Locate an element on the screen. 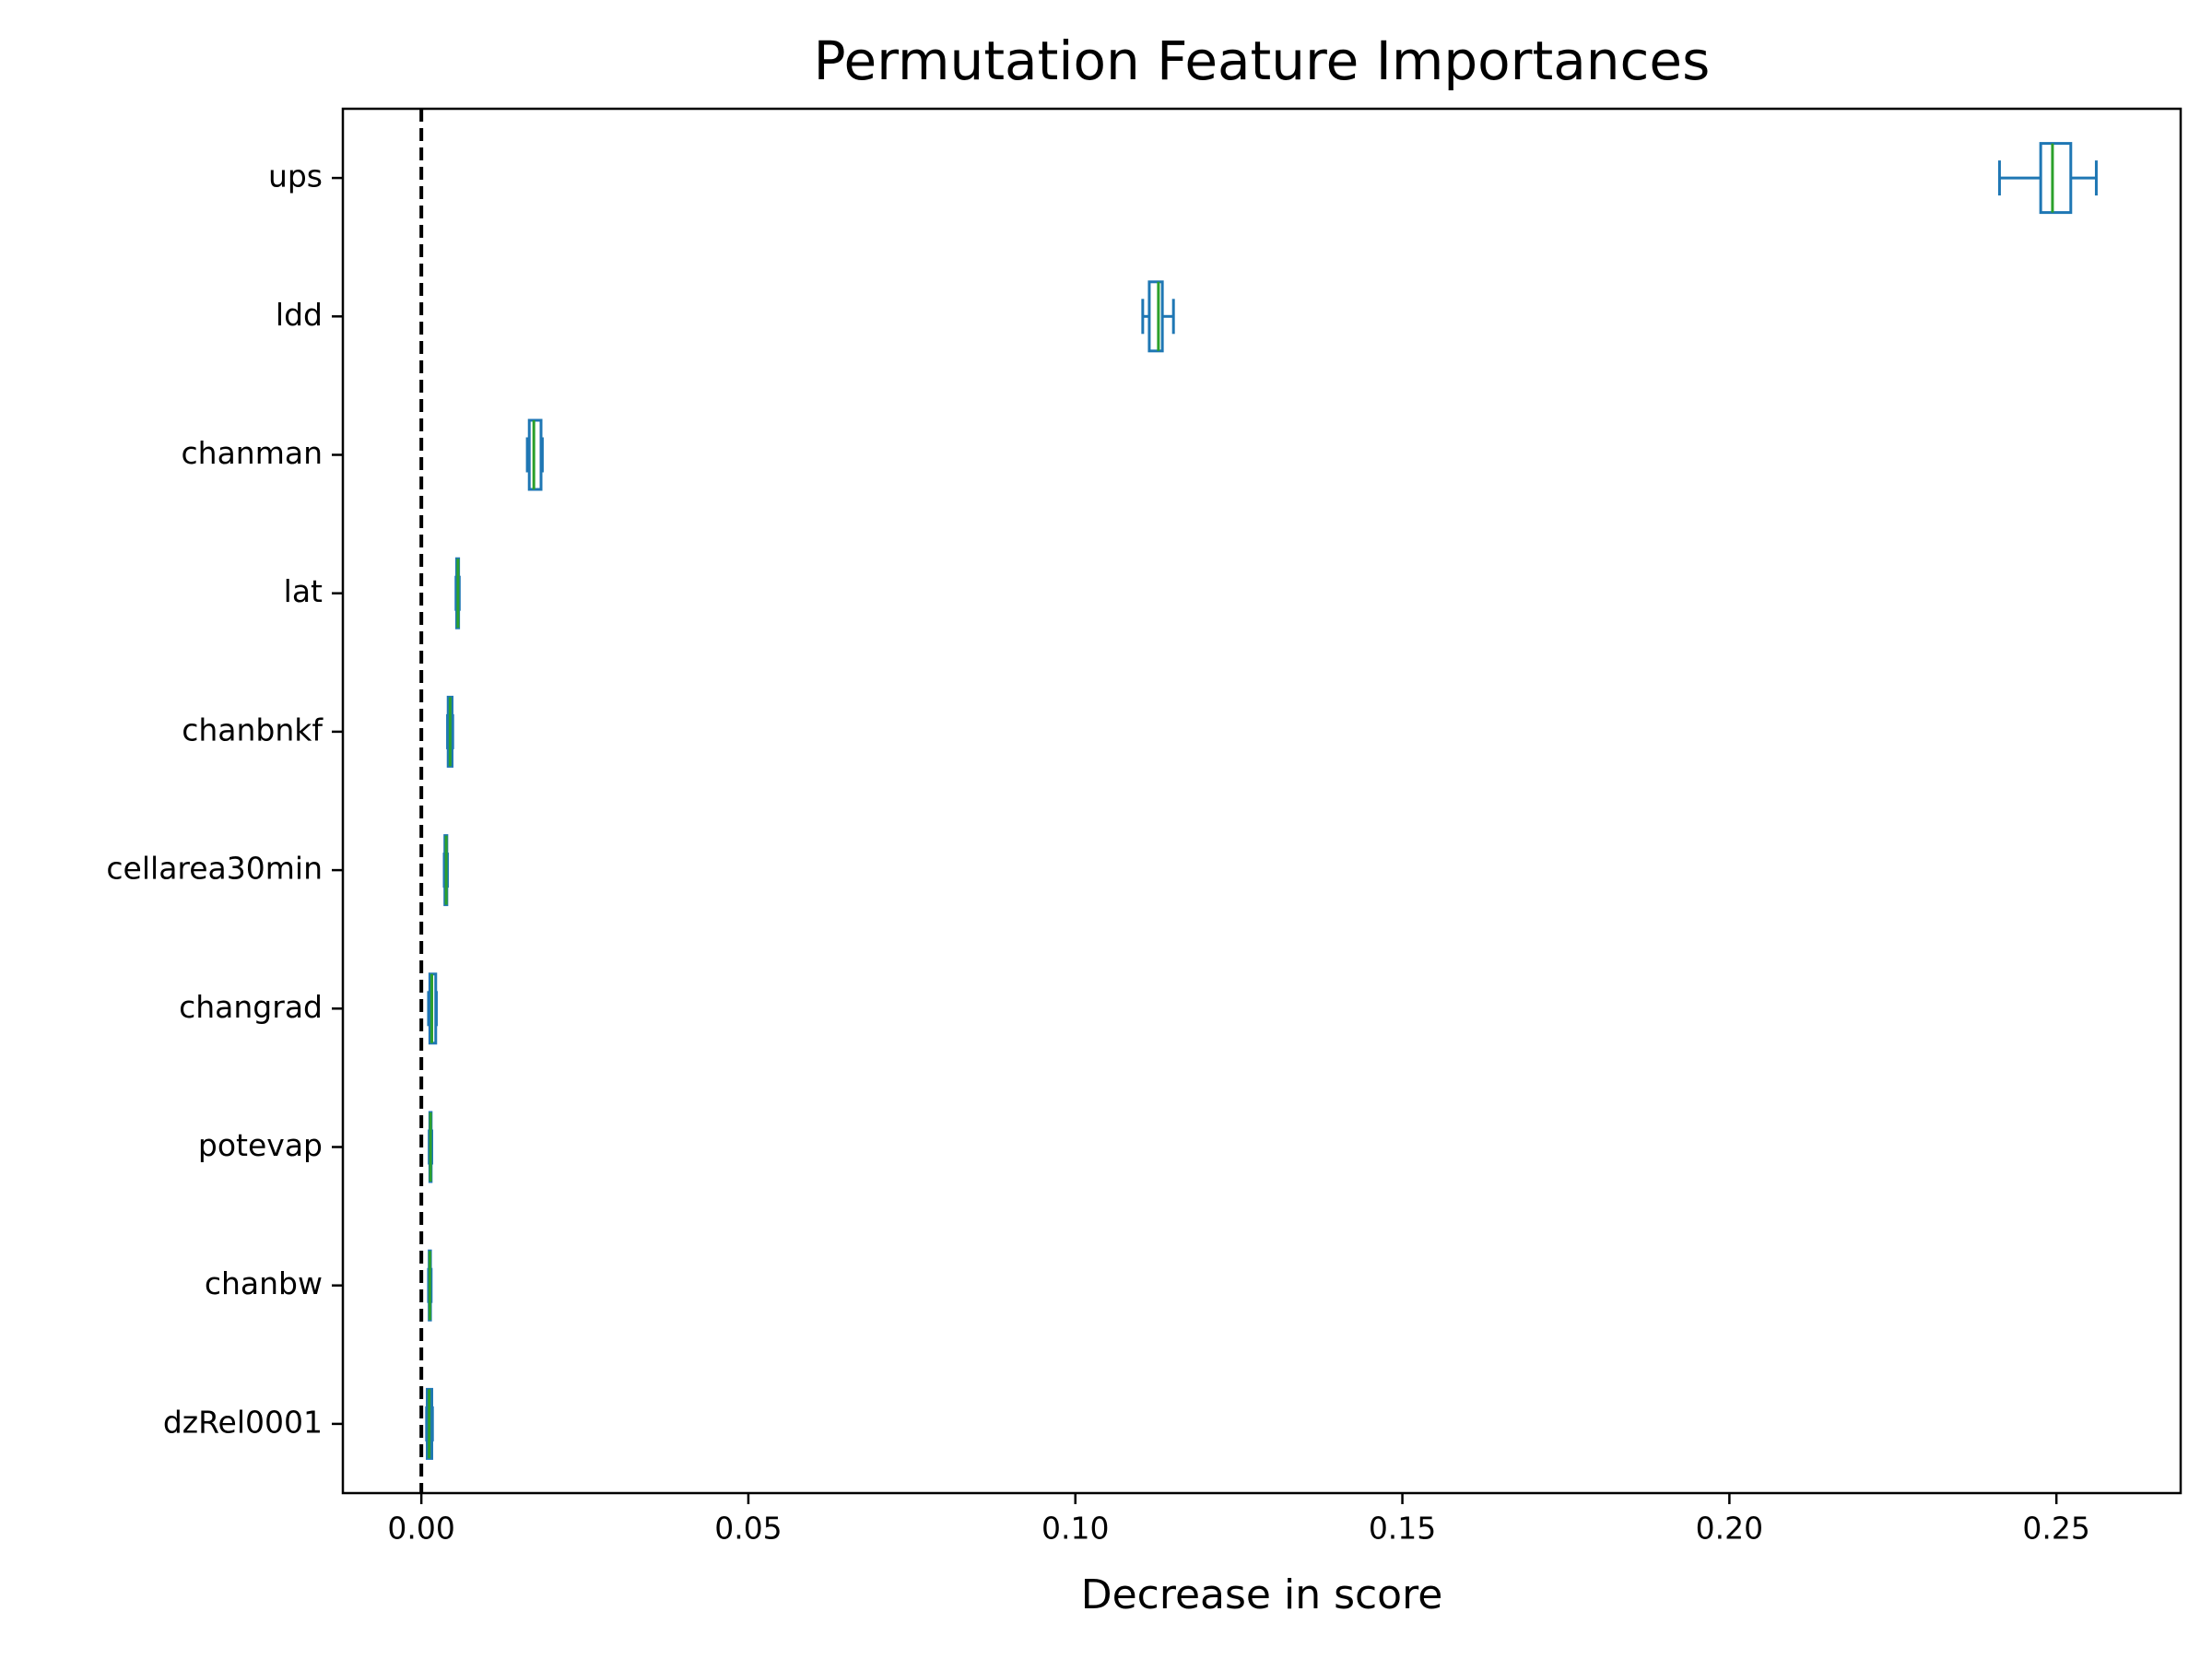 The height and width of the screenshot is (1659, 2212). x-axis-label: Decrease in score is located at coordinates (1262, 1594).